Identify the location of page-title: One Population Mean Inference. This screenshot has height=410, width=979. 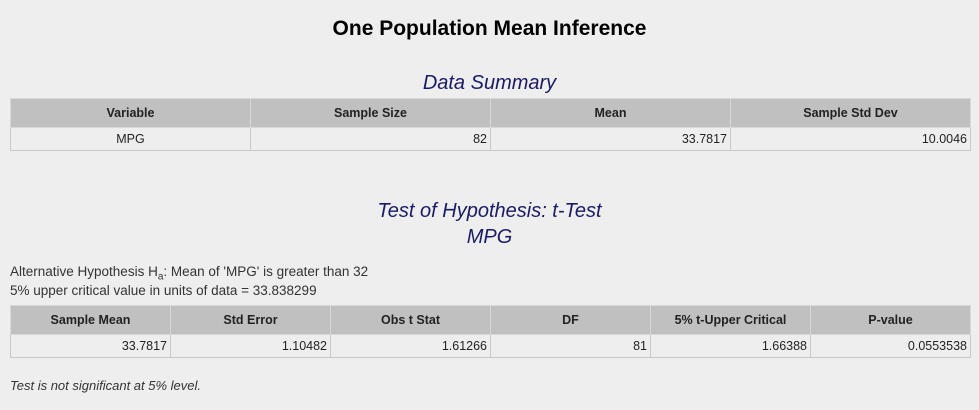
(489, 28).